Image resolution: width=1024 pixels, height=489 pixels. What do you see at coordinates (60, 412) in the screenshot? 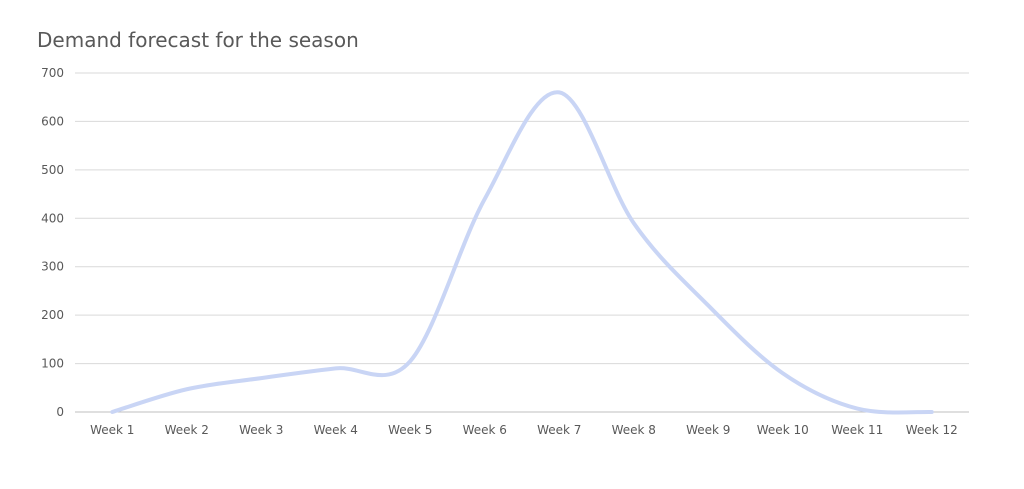
I see `y-tick-label-0: 0` at bounding box center [60, 412].